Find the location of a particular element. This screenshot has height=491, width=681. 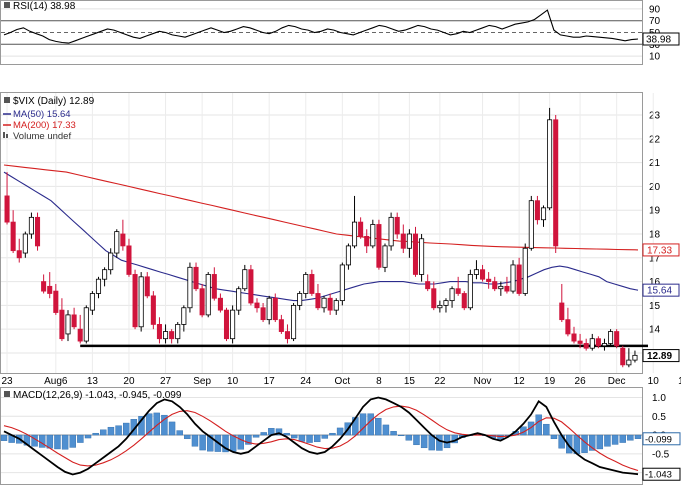

macd-title: MACD(12,26,9) -1.043, -0.945, -0.099 is located at coordinates (93, 395).